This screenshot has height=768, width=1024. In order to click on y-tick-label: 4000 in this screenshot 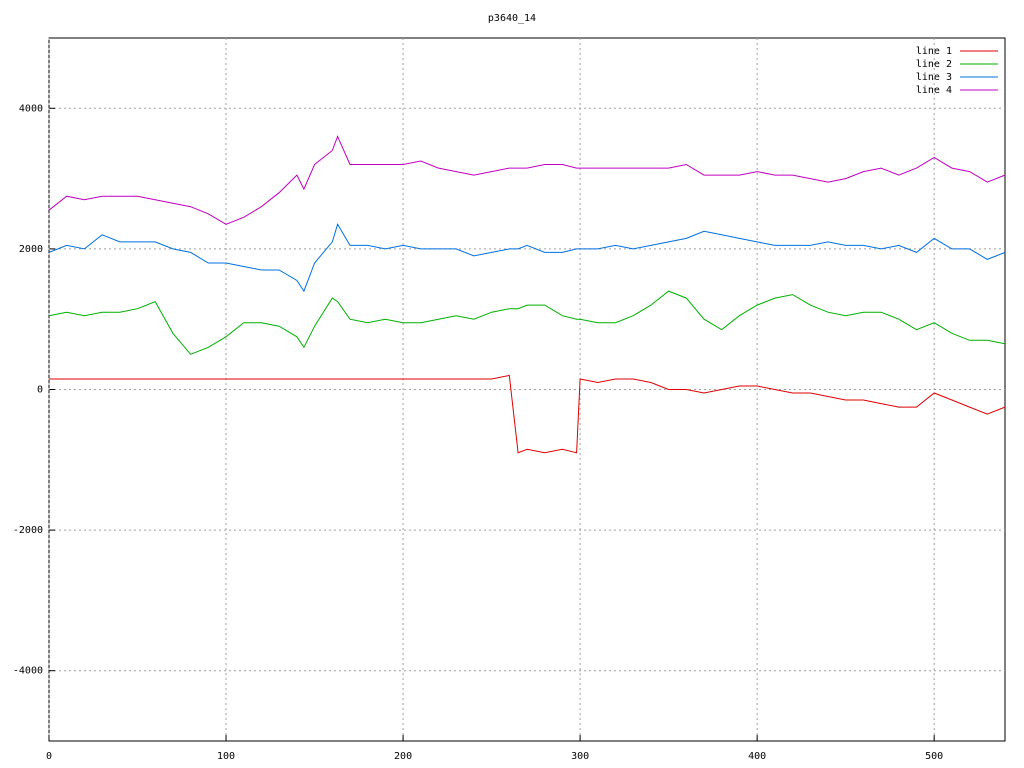, I will do `click(31, 108)`.